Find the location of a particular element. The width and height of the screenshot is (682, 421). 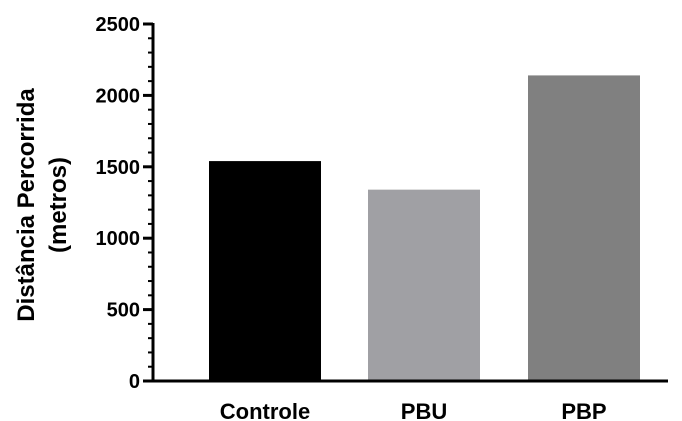

bar-controle is located at coordinates (265, 271).